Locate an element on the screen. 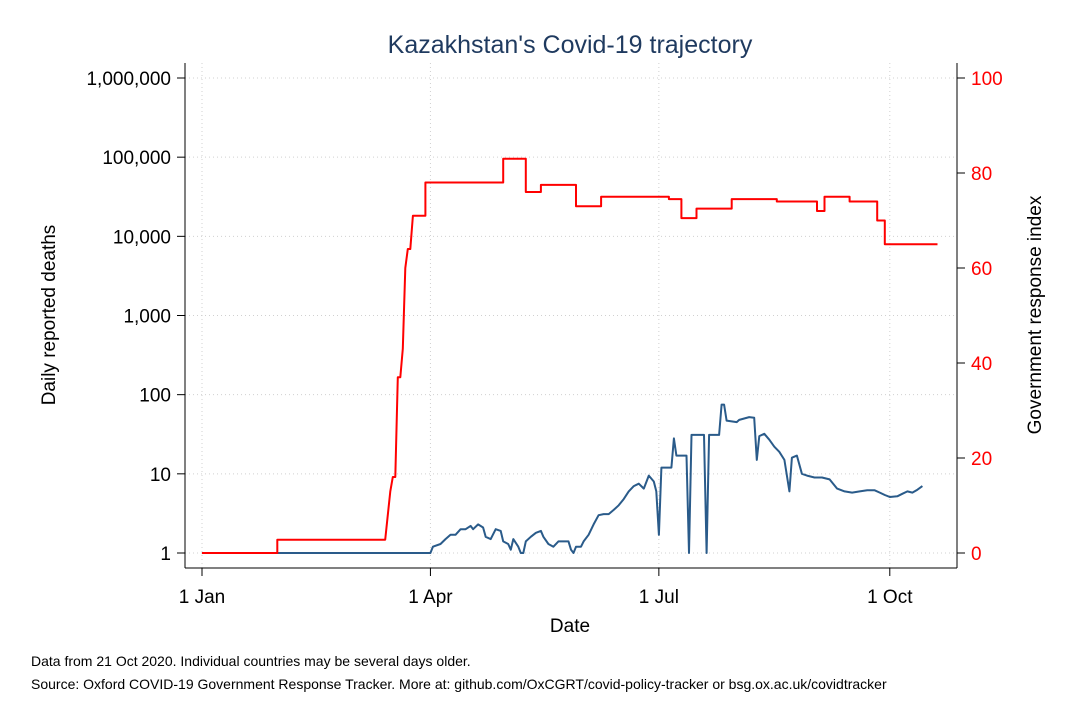 Image resolution: width=1083 pixels, height=722 pixels. right-axis-label: Government response index is located at coordinates (1035, 314).